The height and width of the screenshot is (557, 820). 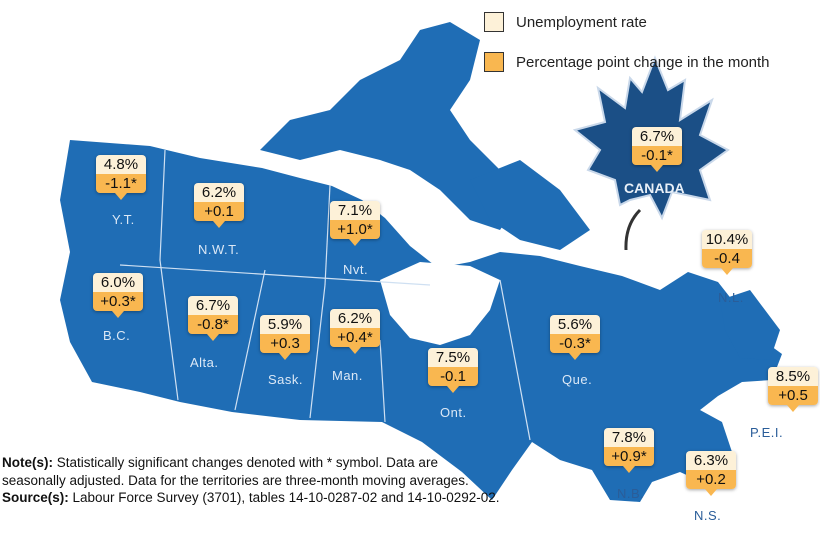 I want to click on region-name: N.L., so click(x=731, y=297).